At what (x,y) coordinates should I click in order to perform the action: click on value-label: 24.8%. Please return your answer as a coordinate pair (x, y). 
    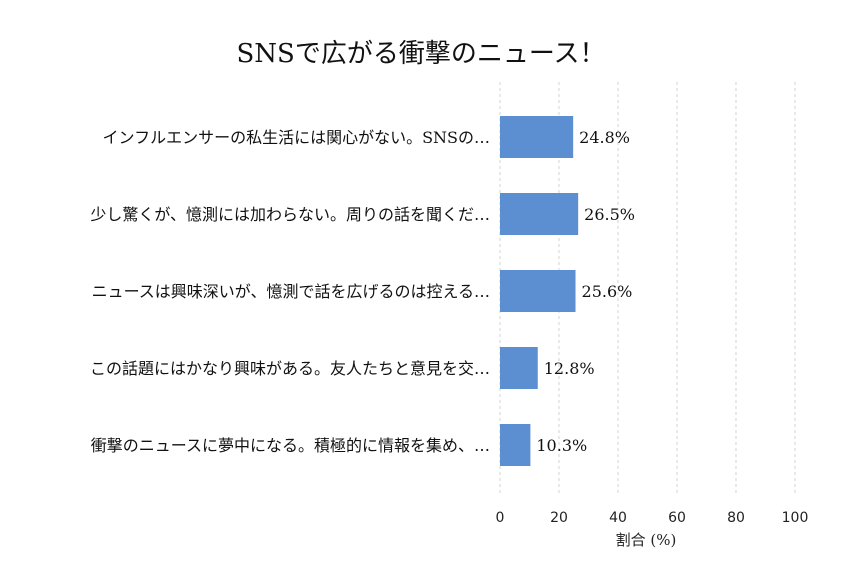
    Looking at the image, I should click on (604, 137).